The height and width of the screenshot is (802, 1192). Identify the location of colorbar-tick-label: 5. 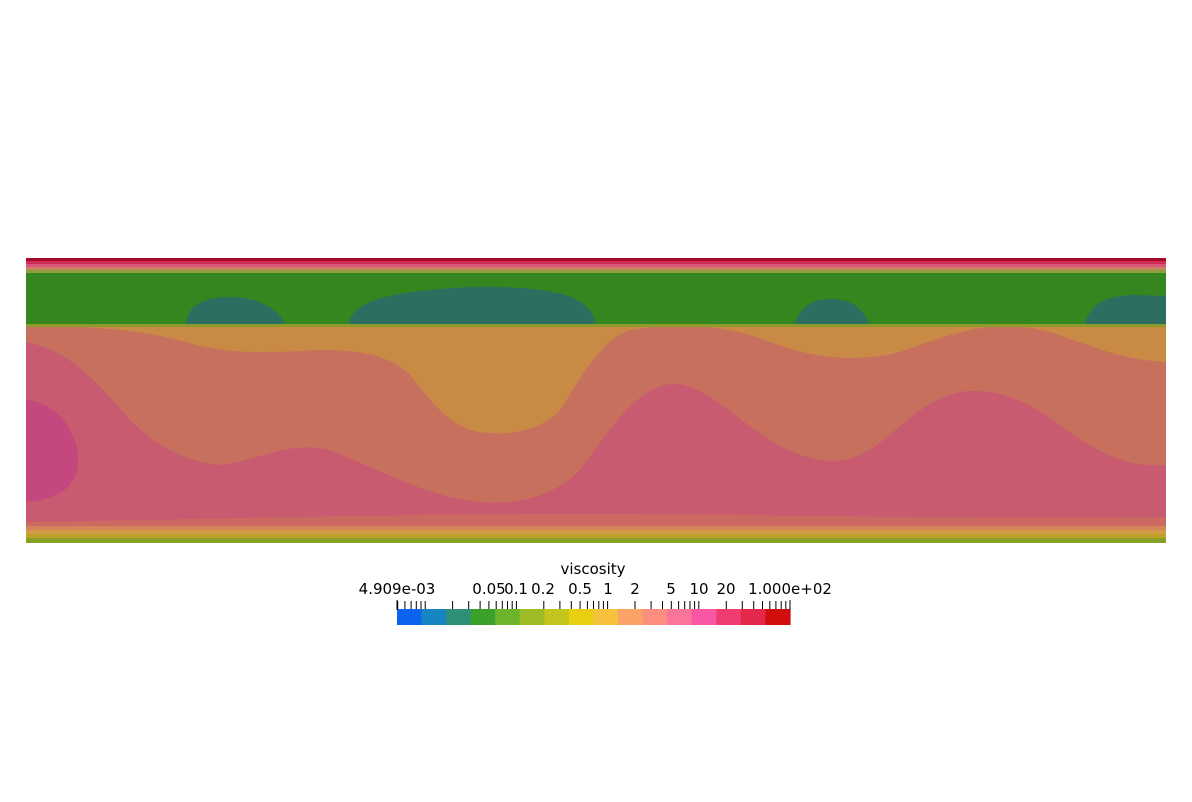
(671, 589).